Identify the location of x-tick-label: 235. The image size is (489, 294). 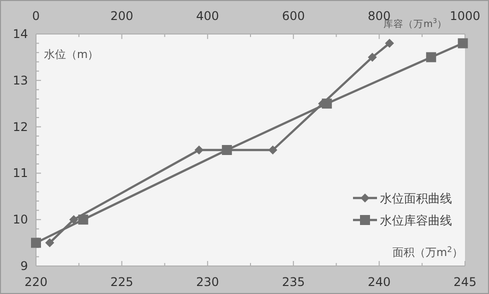
(293, 282).